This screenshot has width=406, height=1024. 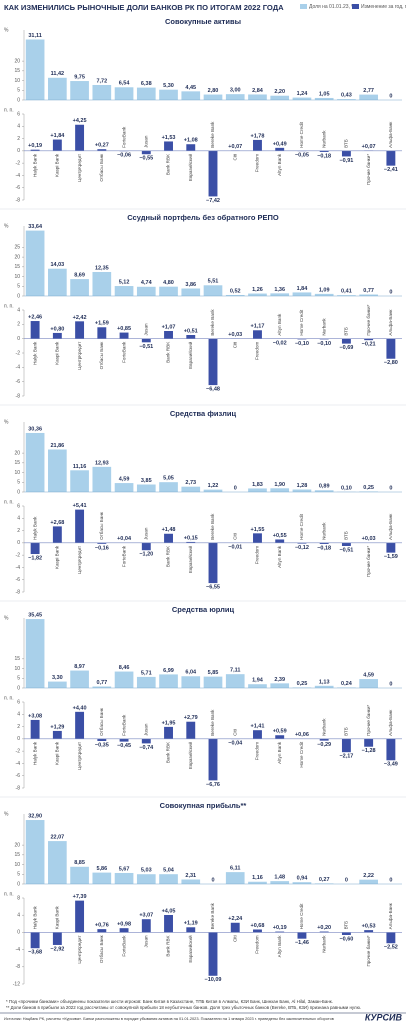 I want to click on change-value-label: +0,85, so click(x=124, y=329).